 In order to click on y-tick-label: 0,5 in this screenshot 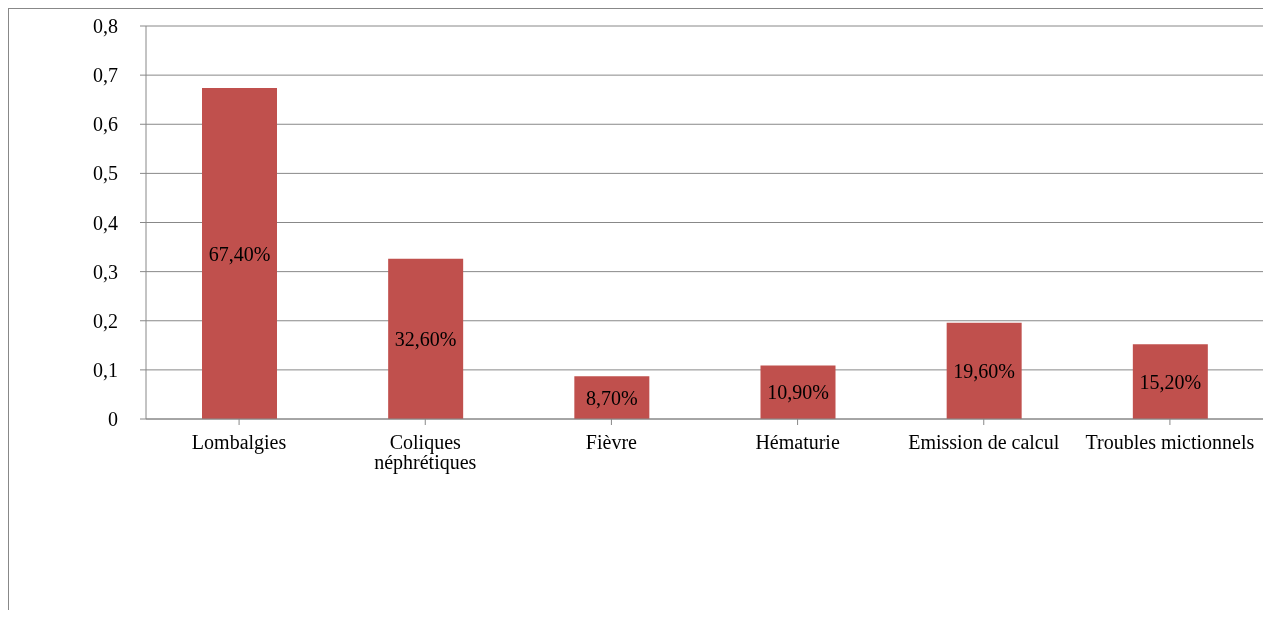, I will do `click(105, 173)`.